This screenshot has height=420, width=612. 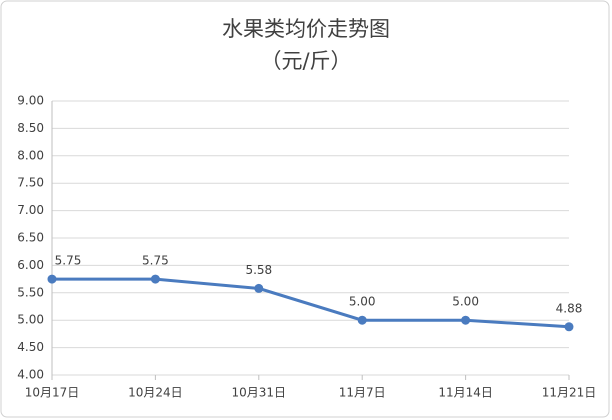 What do you see at coordinates (30, 320) in the screenshot?
I see `y-tick-label: 5.00` at bounding box center [30, 320].